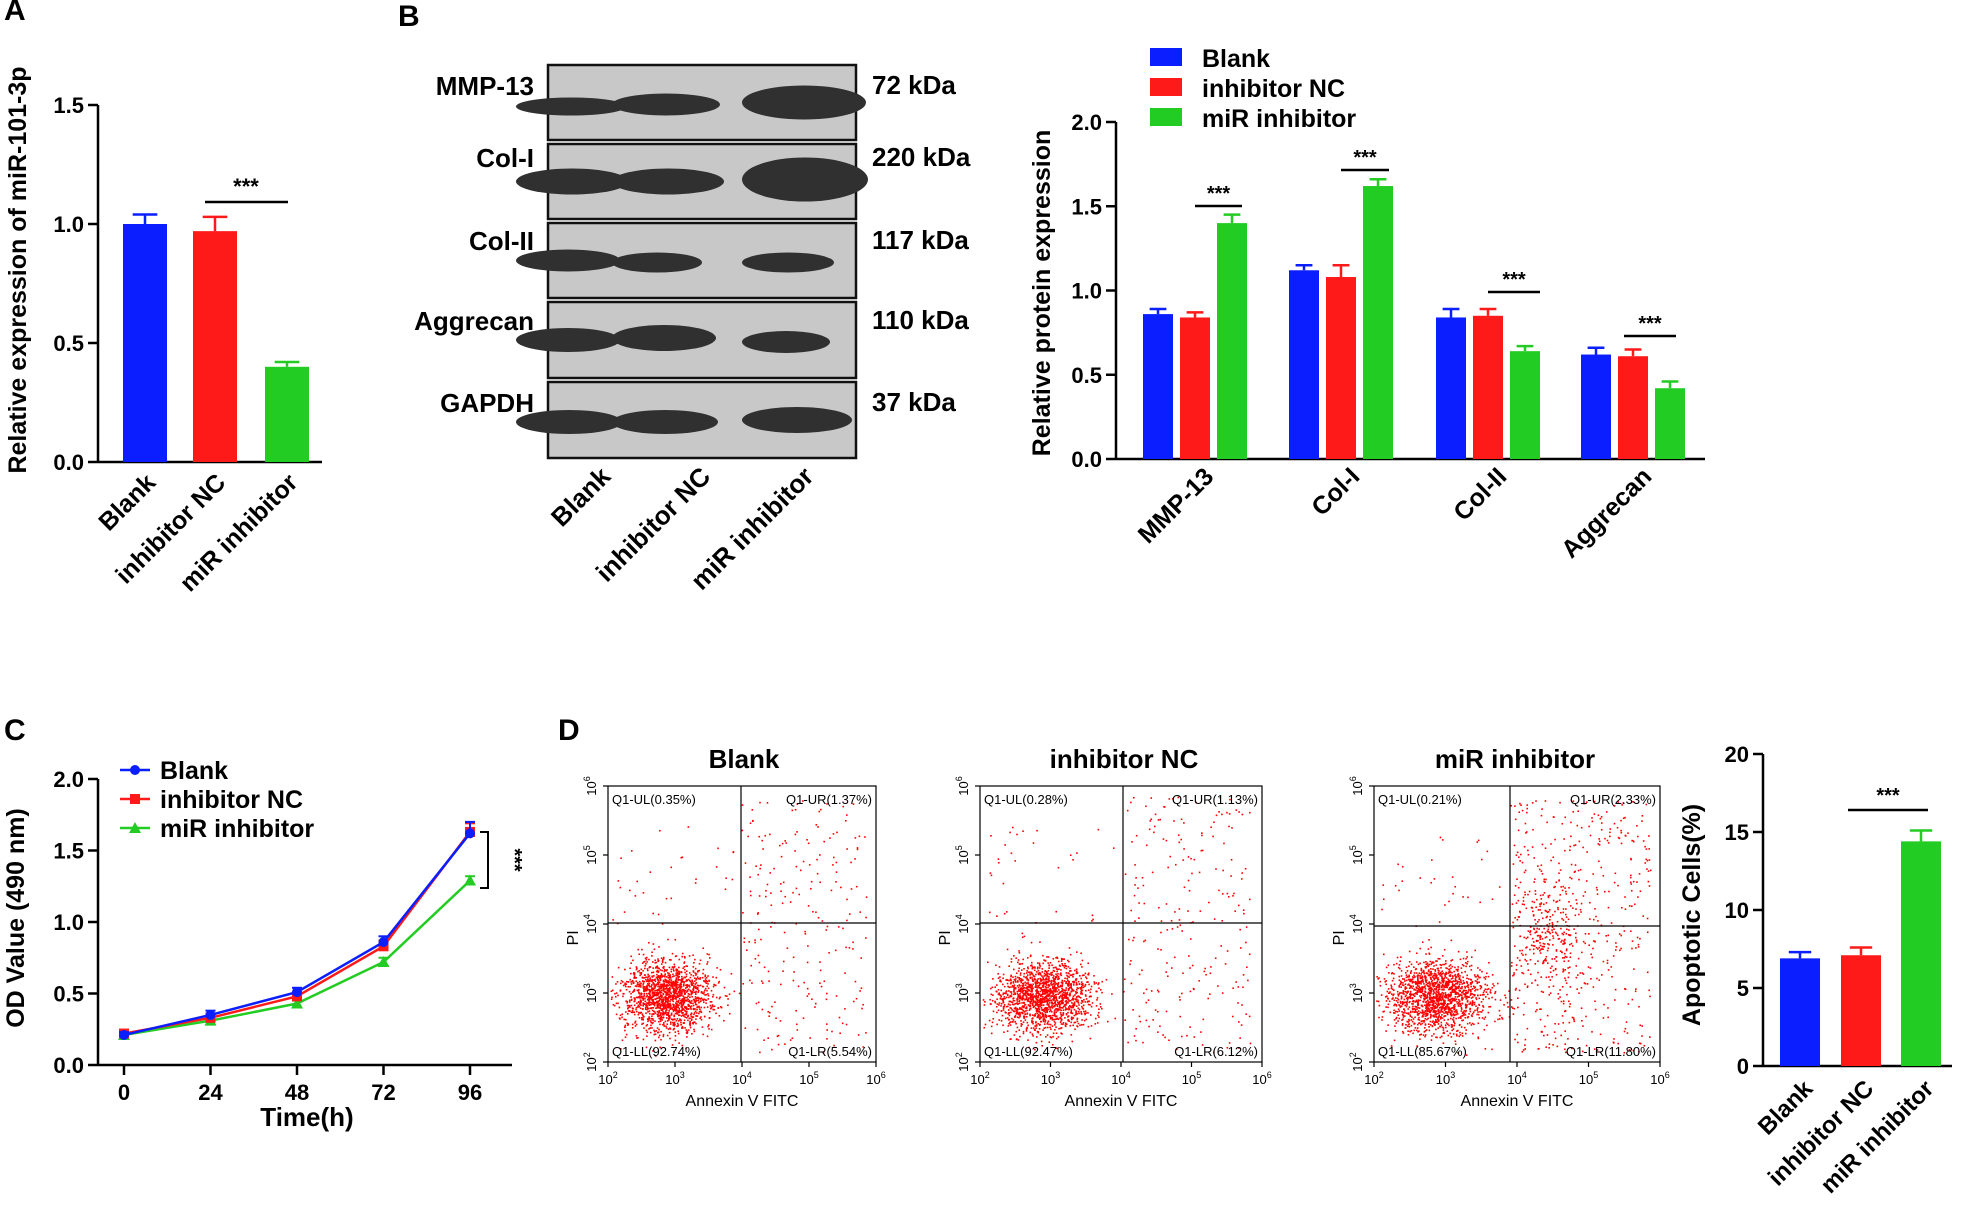  Describe the element at coordinates (1166, 57) in the screenshot. I see `legend-swatch` at that location.